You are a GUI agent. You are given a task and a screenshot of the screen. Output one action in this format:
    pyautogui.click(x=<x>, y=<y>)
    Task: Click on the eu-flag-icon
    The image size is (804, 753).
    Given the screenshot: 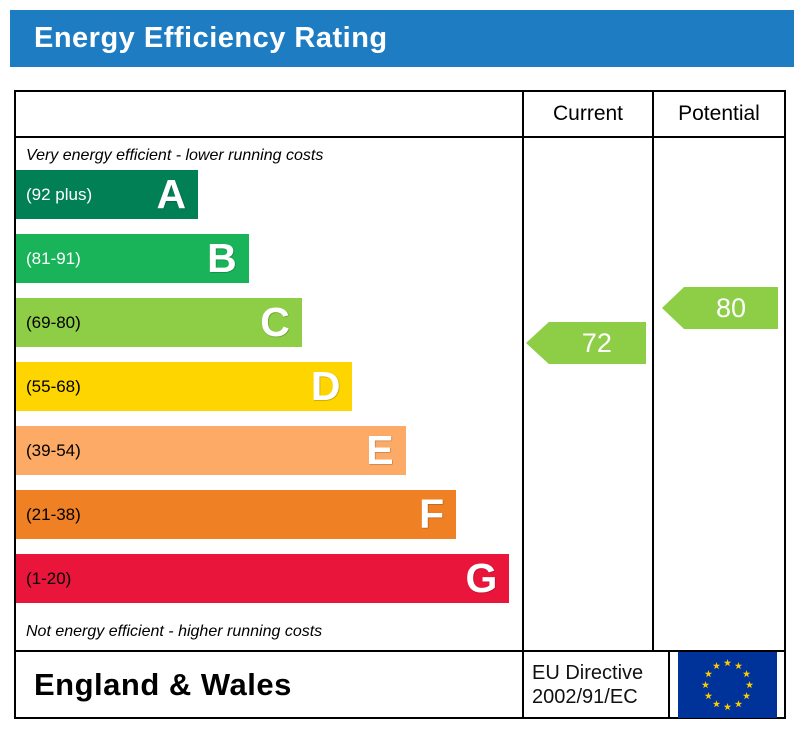 What is the action you would take?
    pyautogui.click(x=727, y=684)
    